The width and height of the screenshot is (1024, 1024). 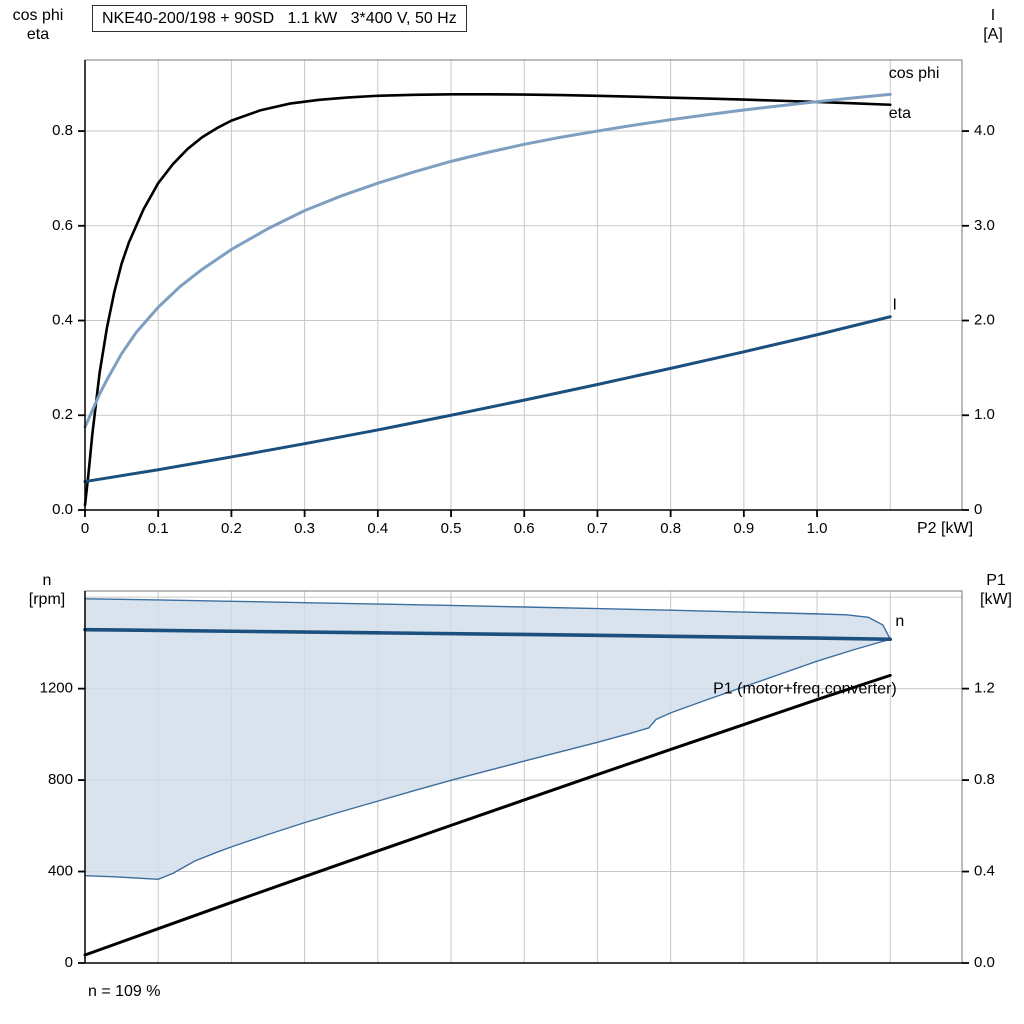 I want to click on y-left-tick-label: 0.6, so click(x=62, y=225).